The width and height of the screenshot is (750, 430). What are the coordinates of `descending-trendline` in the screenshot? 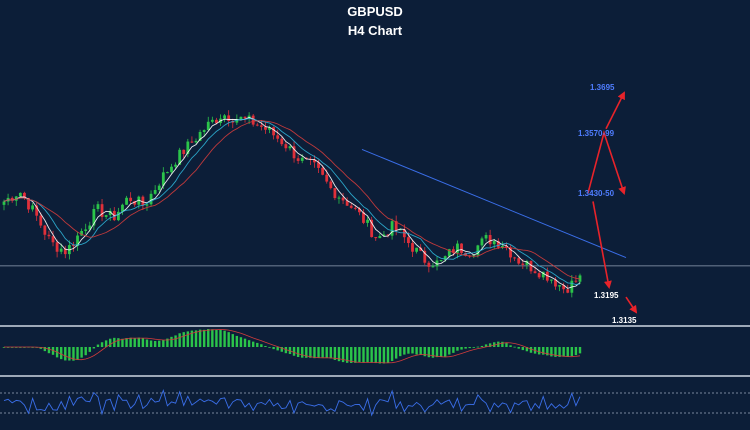 It's located at (494, 203).